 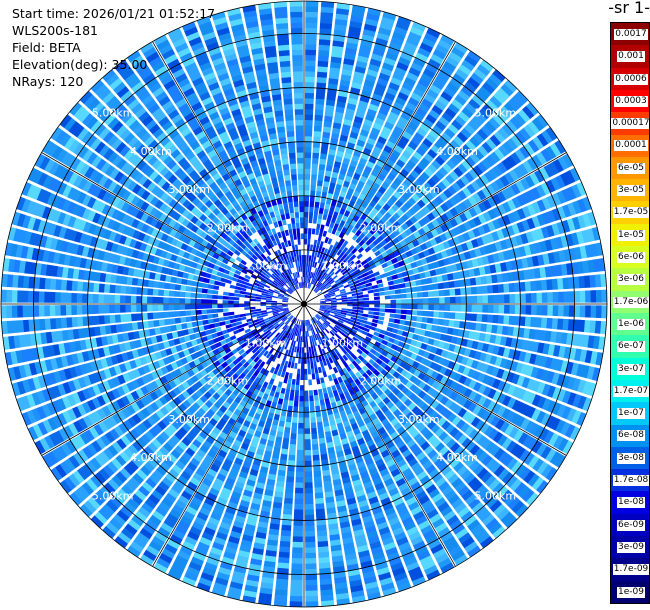 I want to click on colorbar-tick-label: 6e-05, so click(x=631, y=168).